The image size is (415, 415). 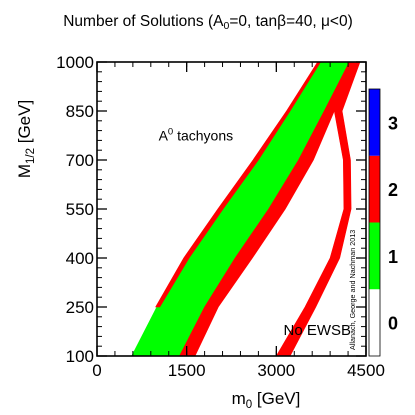 What do you see at coordinates (383, 222) in the screenshot?
I see `color-bar: 0 1 2 3` at bounding box center [383, 222].